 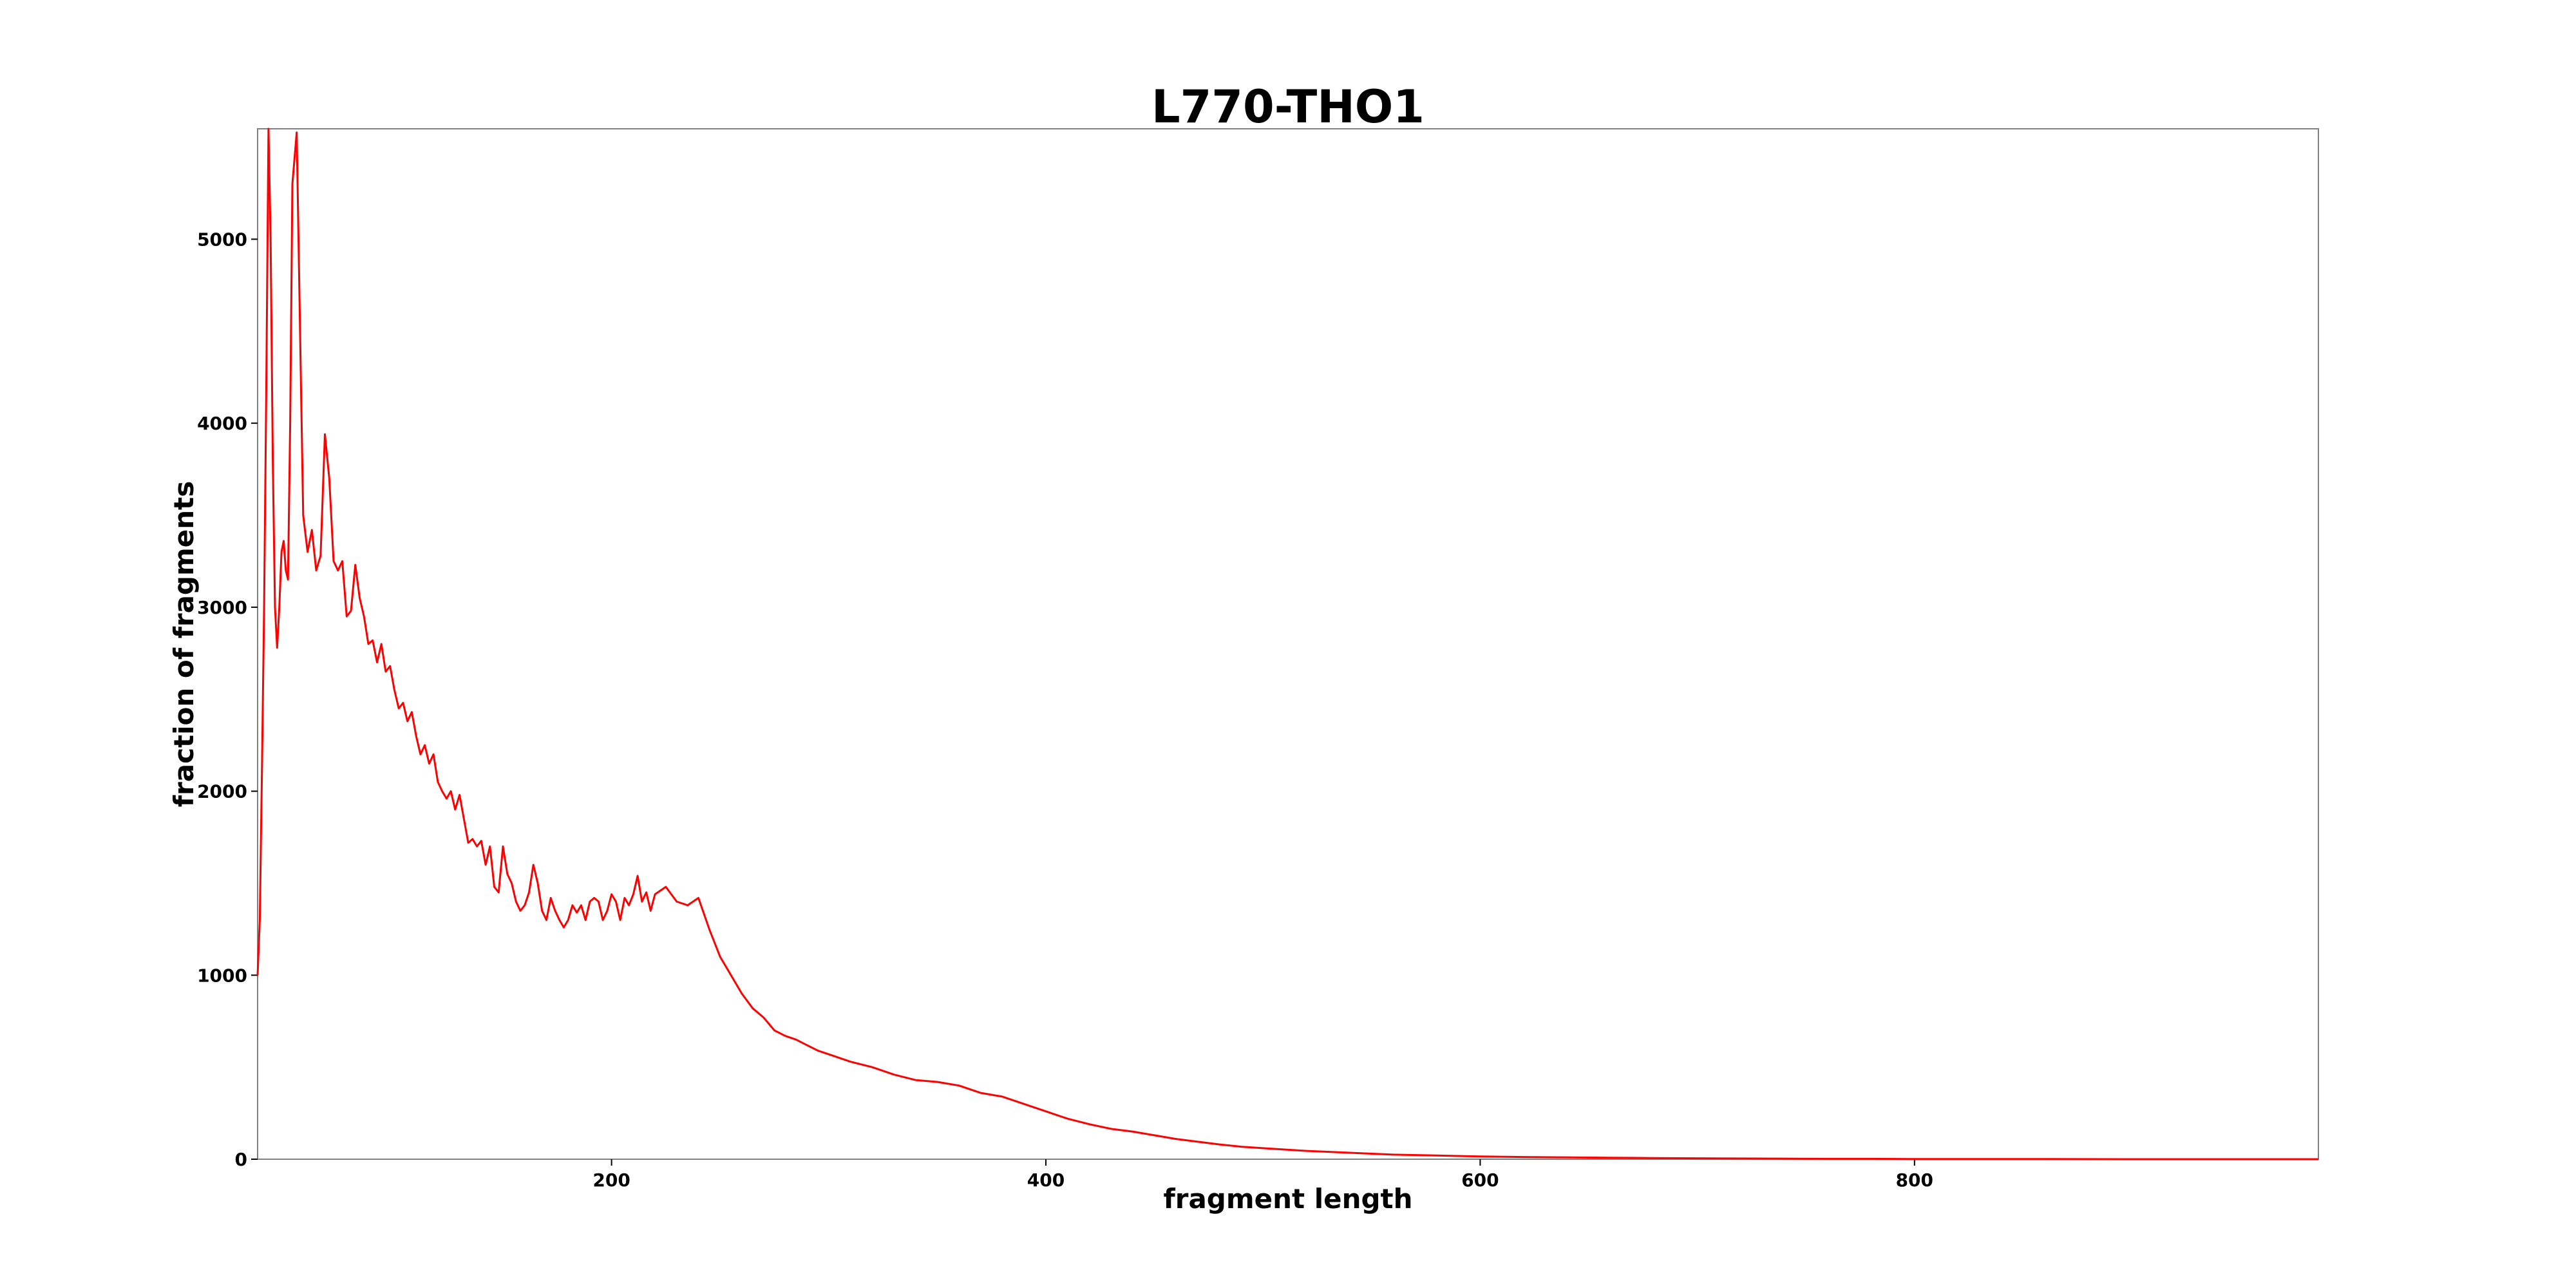 I want to click on y-tick-label: 1000, so click(x=222, y=975).